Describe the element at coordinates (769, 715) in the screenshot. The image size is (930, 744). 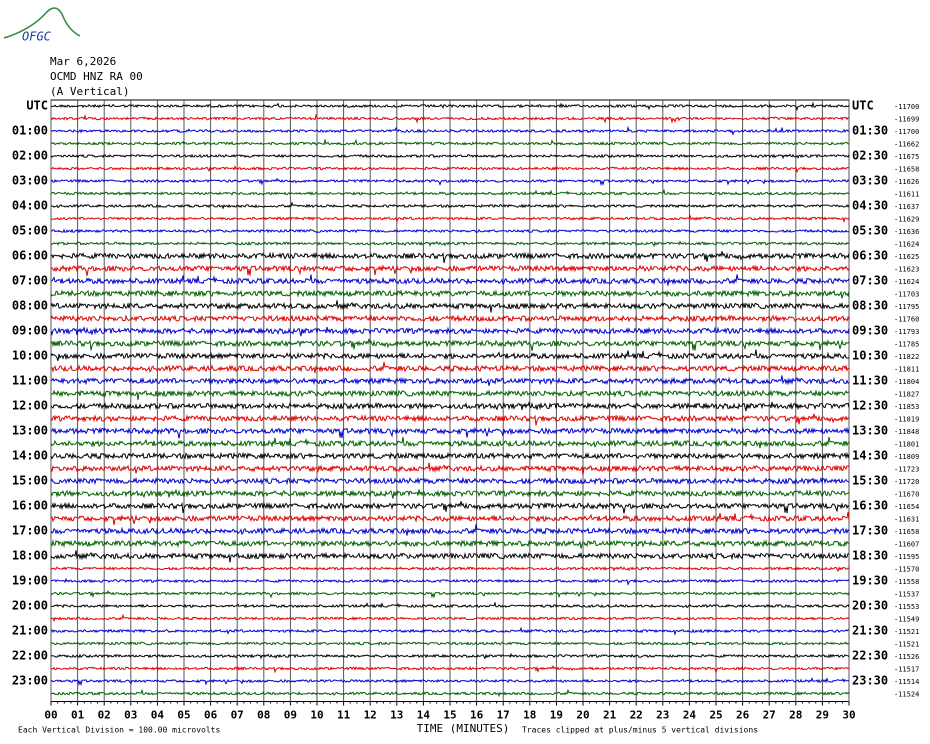
I see `x-tick-label: 27` at that location.